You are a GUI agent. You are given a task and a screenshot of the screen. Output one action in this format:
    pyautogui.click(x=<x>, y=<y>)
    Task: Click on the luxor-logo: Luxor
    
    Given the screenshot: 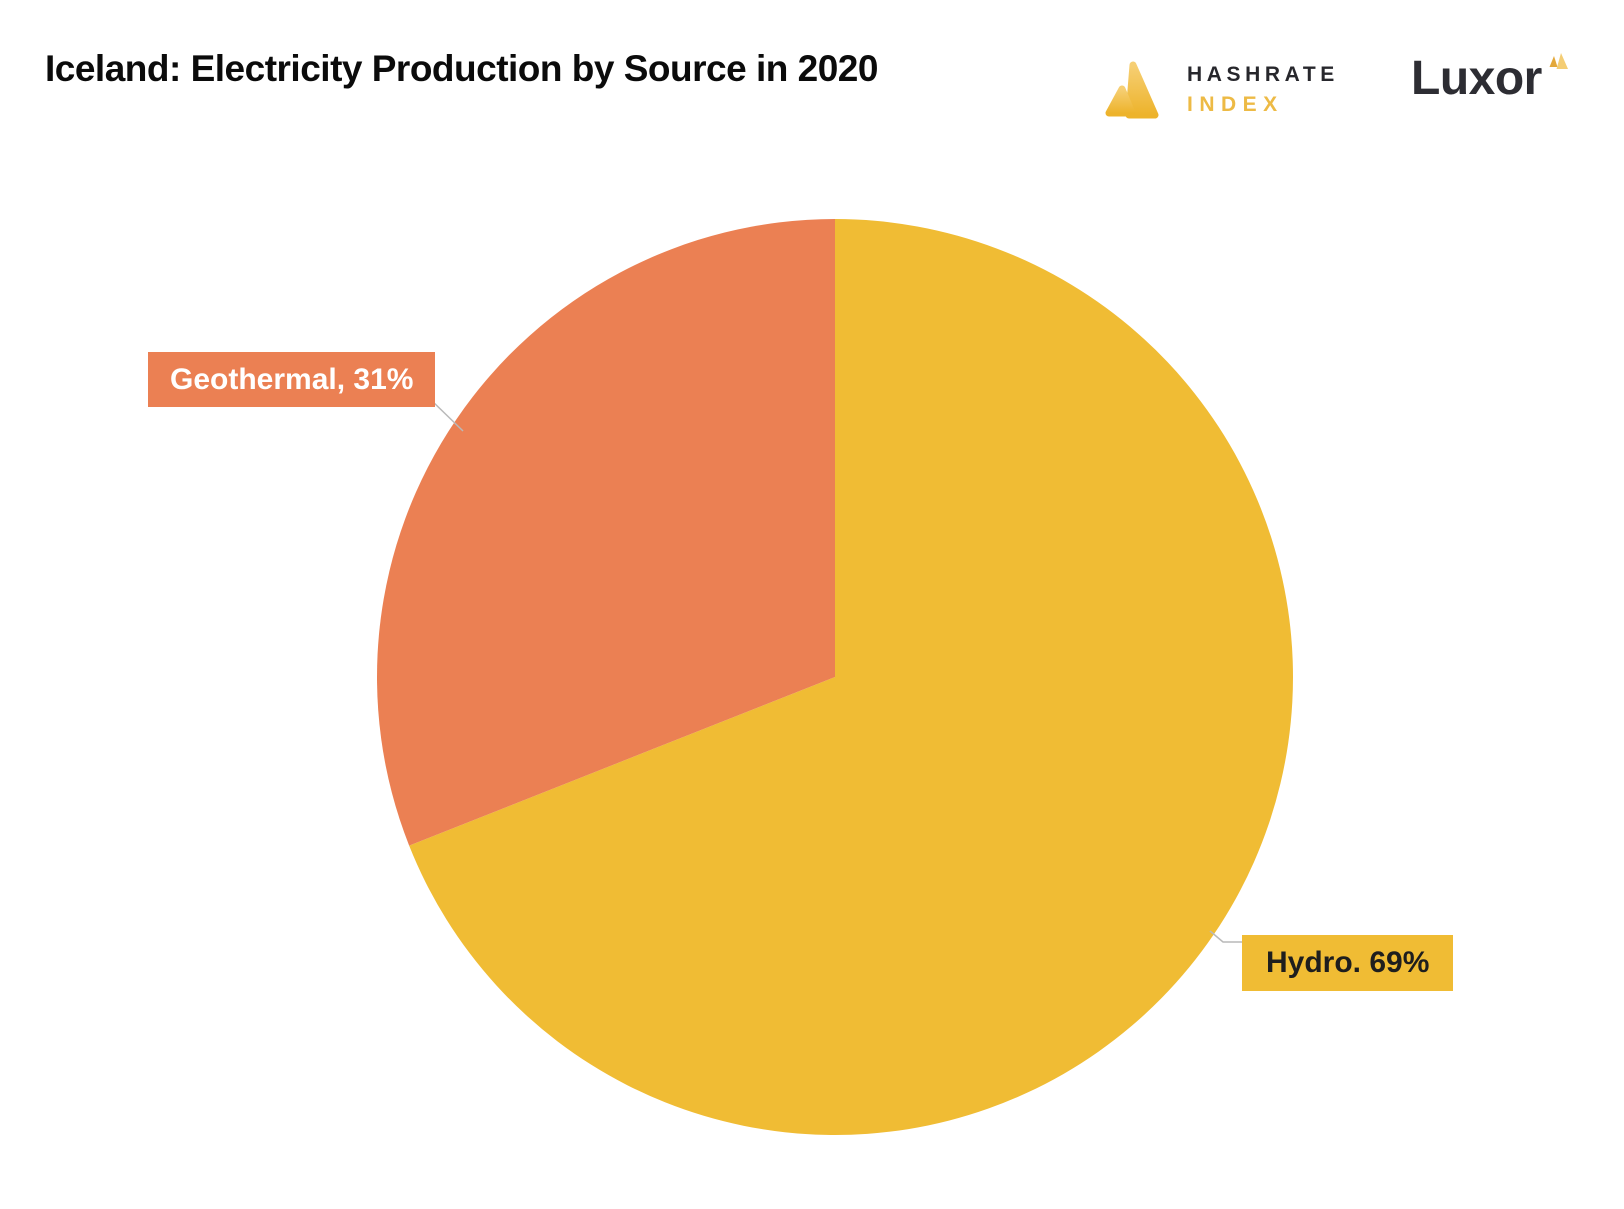 What is the action you would take?
    pyautogui.click(x=1490, y=78)
    